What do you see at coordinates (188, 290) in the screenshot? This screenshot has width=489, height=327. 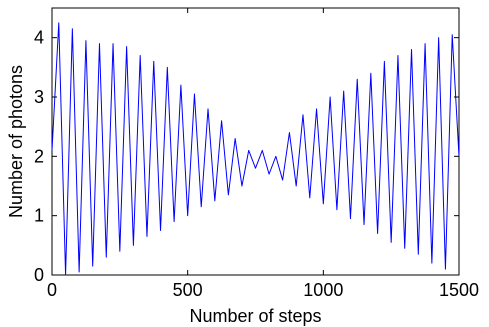 I see `x-tick-label: 500` at bounding box center [188, 290].